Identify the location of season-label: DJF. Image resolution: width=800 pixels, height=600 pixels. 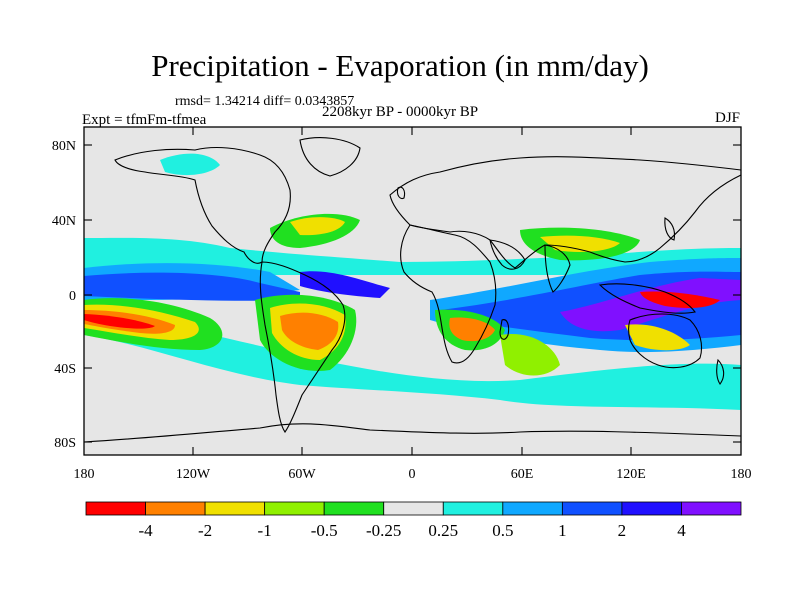
(727, 118).